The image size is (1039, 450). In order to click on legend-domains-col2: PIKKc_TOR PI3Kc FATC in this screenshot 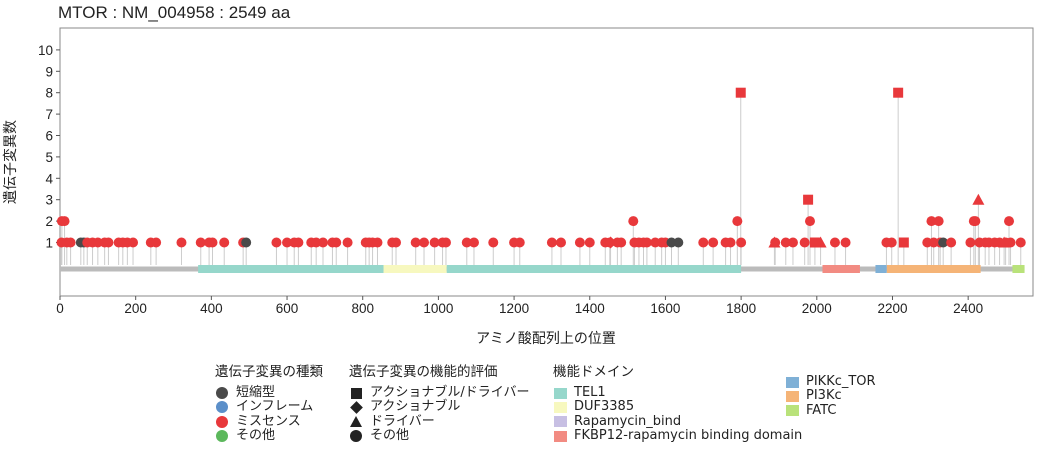, I will do `click(830, 393)`.